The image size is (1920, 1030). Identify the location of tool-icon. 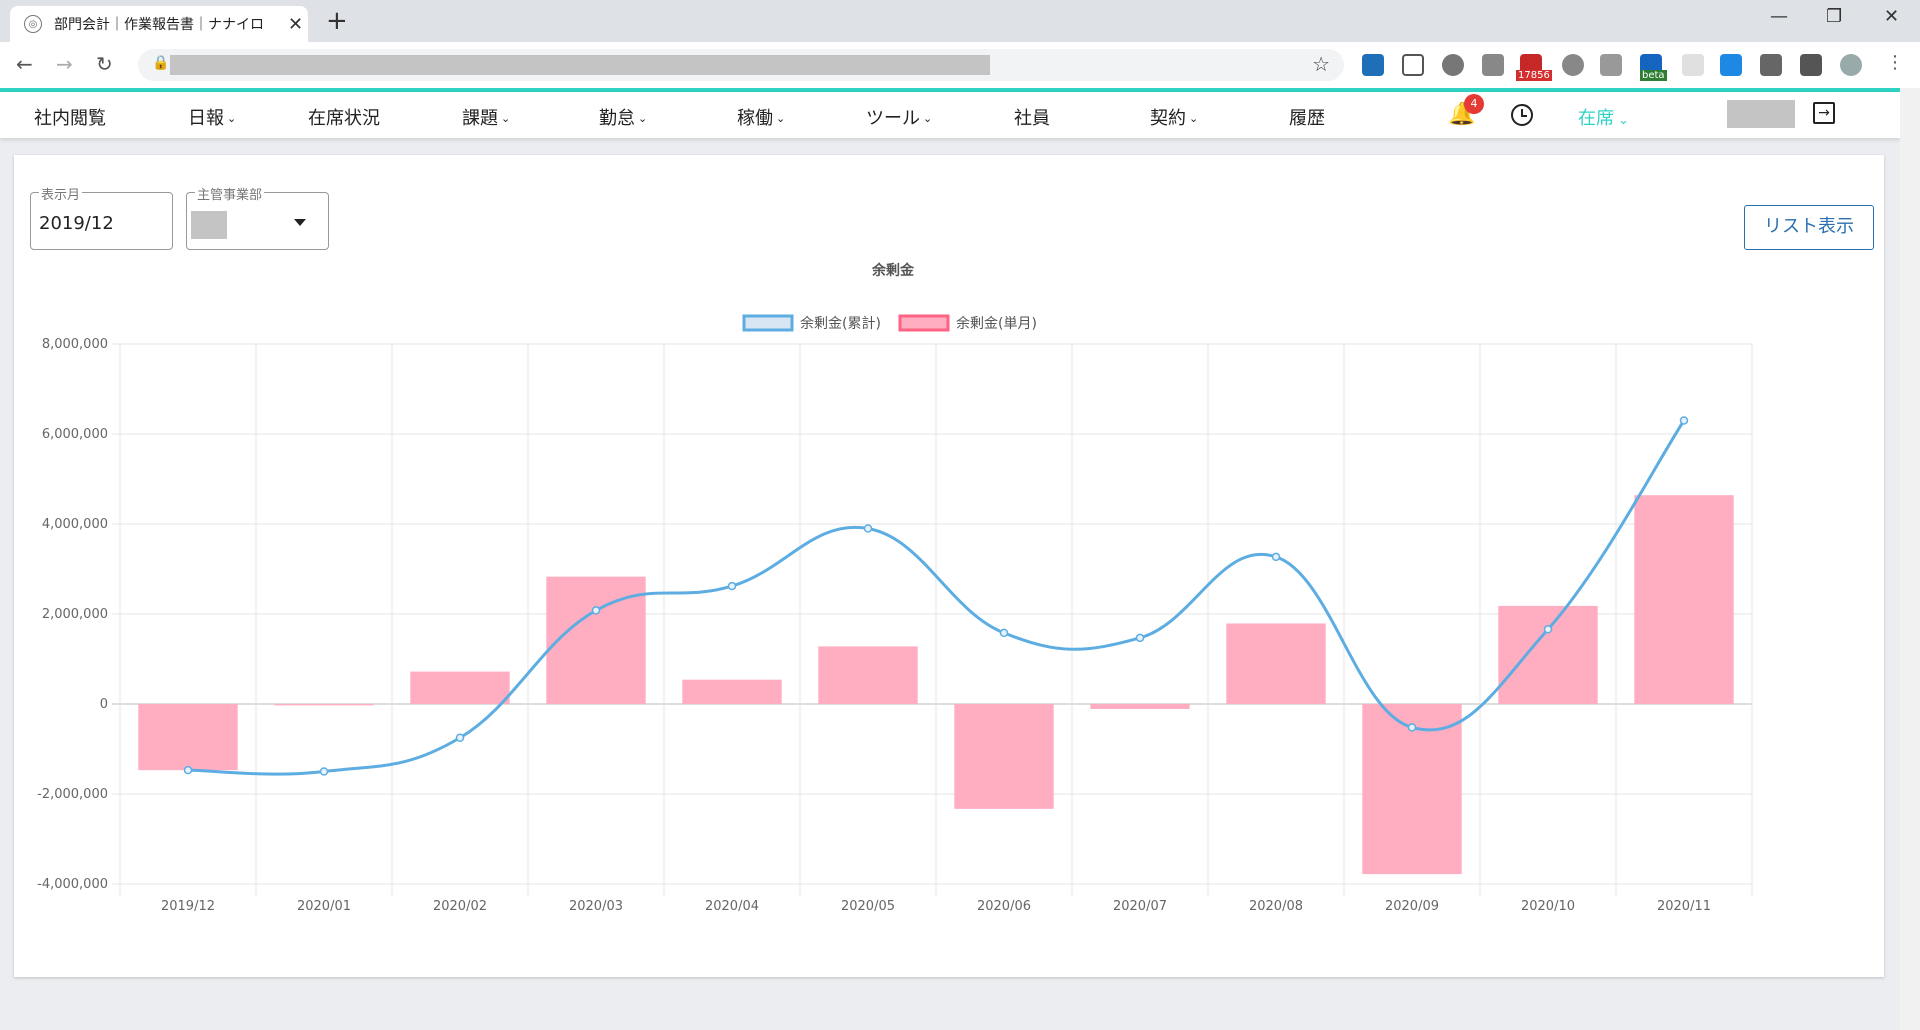
(1731, 65).